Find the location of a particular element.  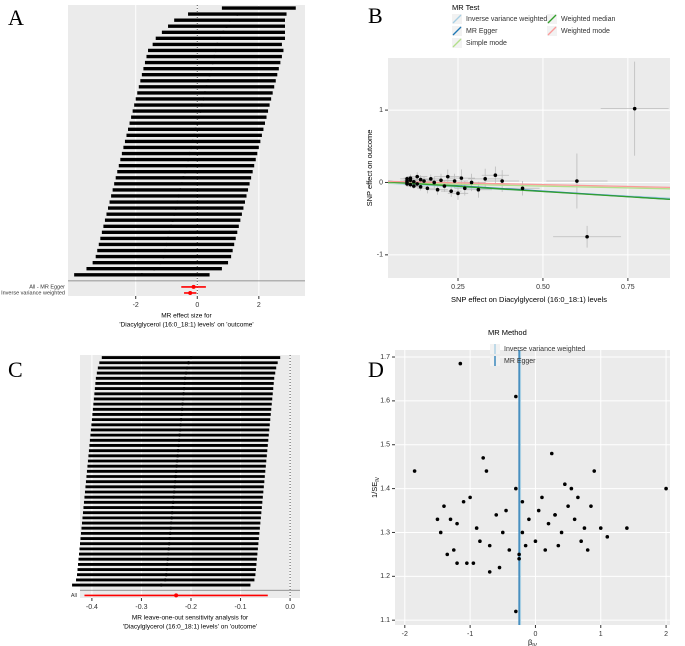

x-tick-label: 0.75 is located at coordinates (628, 287).